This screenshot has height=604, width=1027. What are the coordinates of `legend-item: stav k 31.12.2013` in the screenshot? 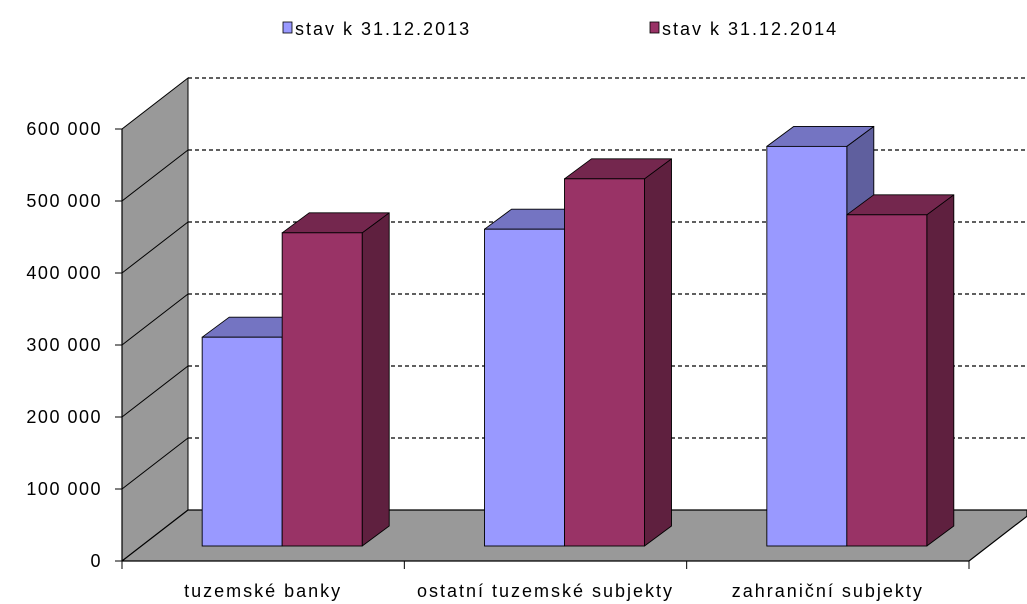 It's located at (376, 29).